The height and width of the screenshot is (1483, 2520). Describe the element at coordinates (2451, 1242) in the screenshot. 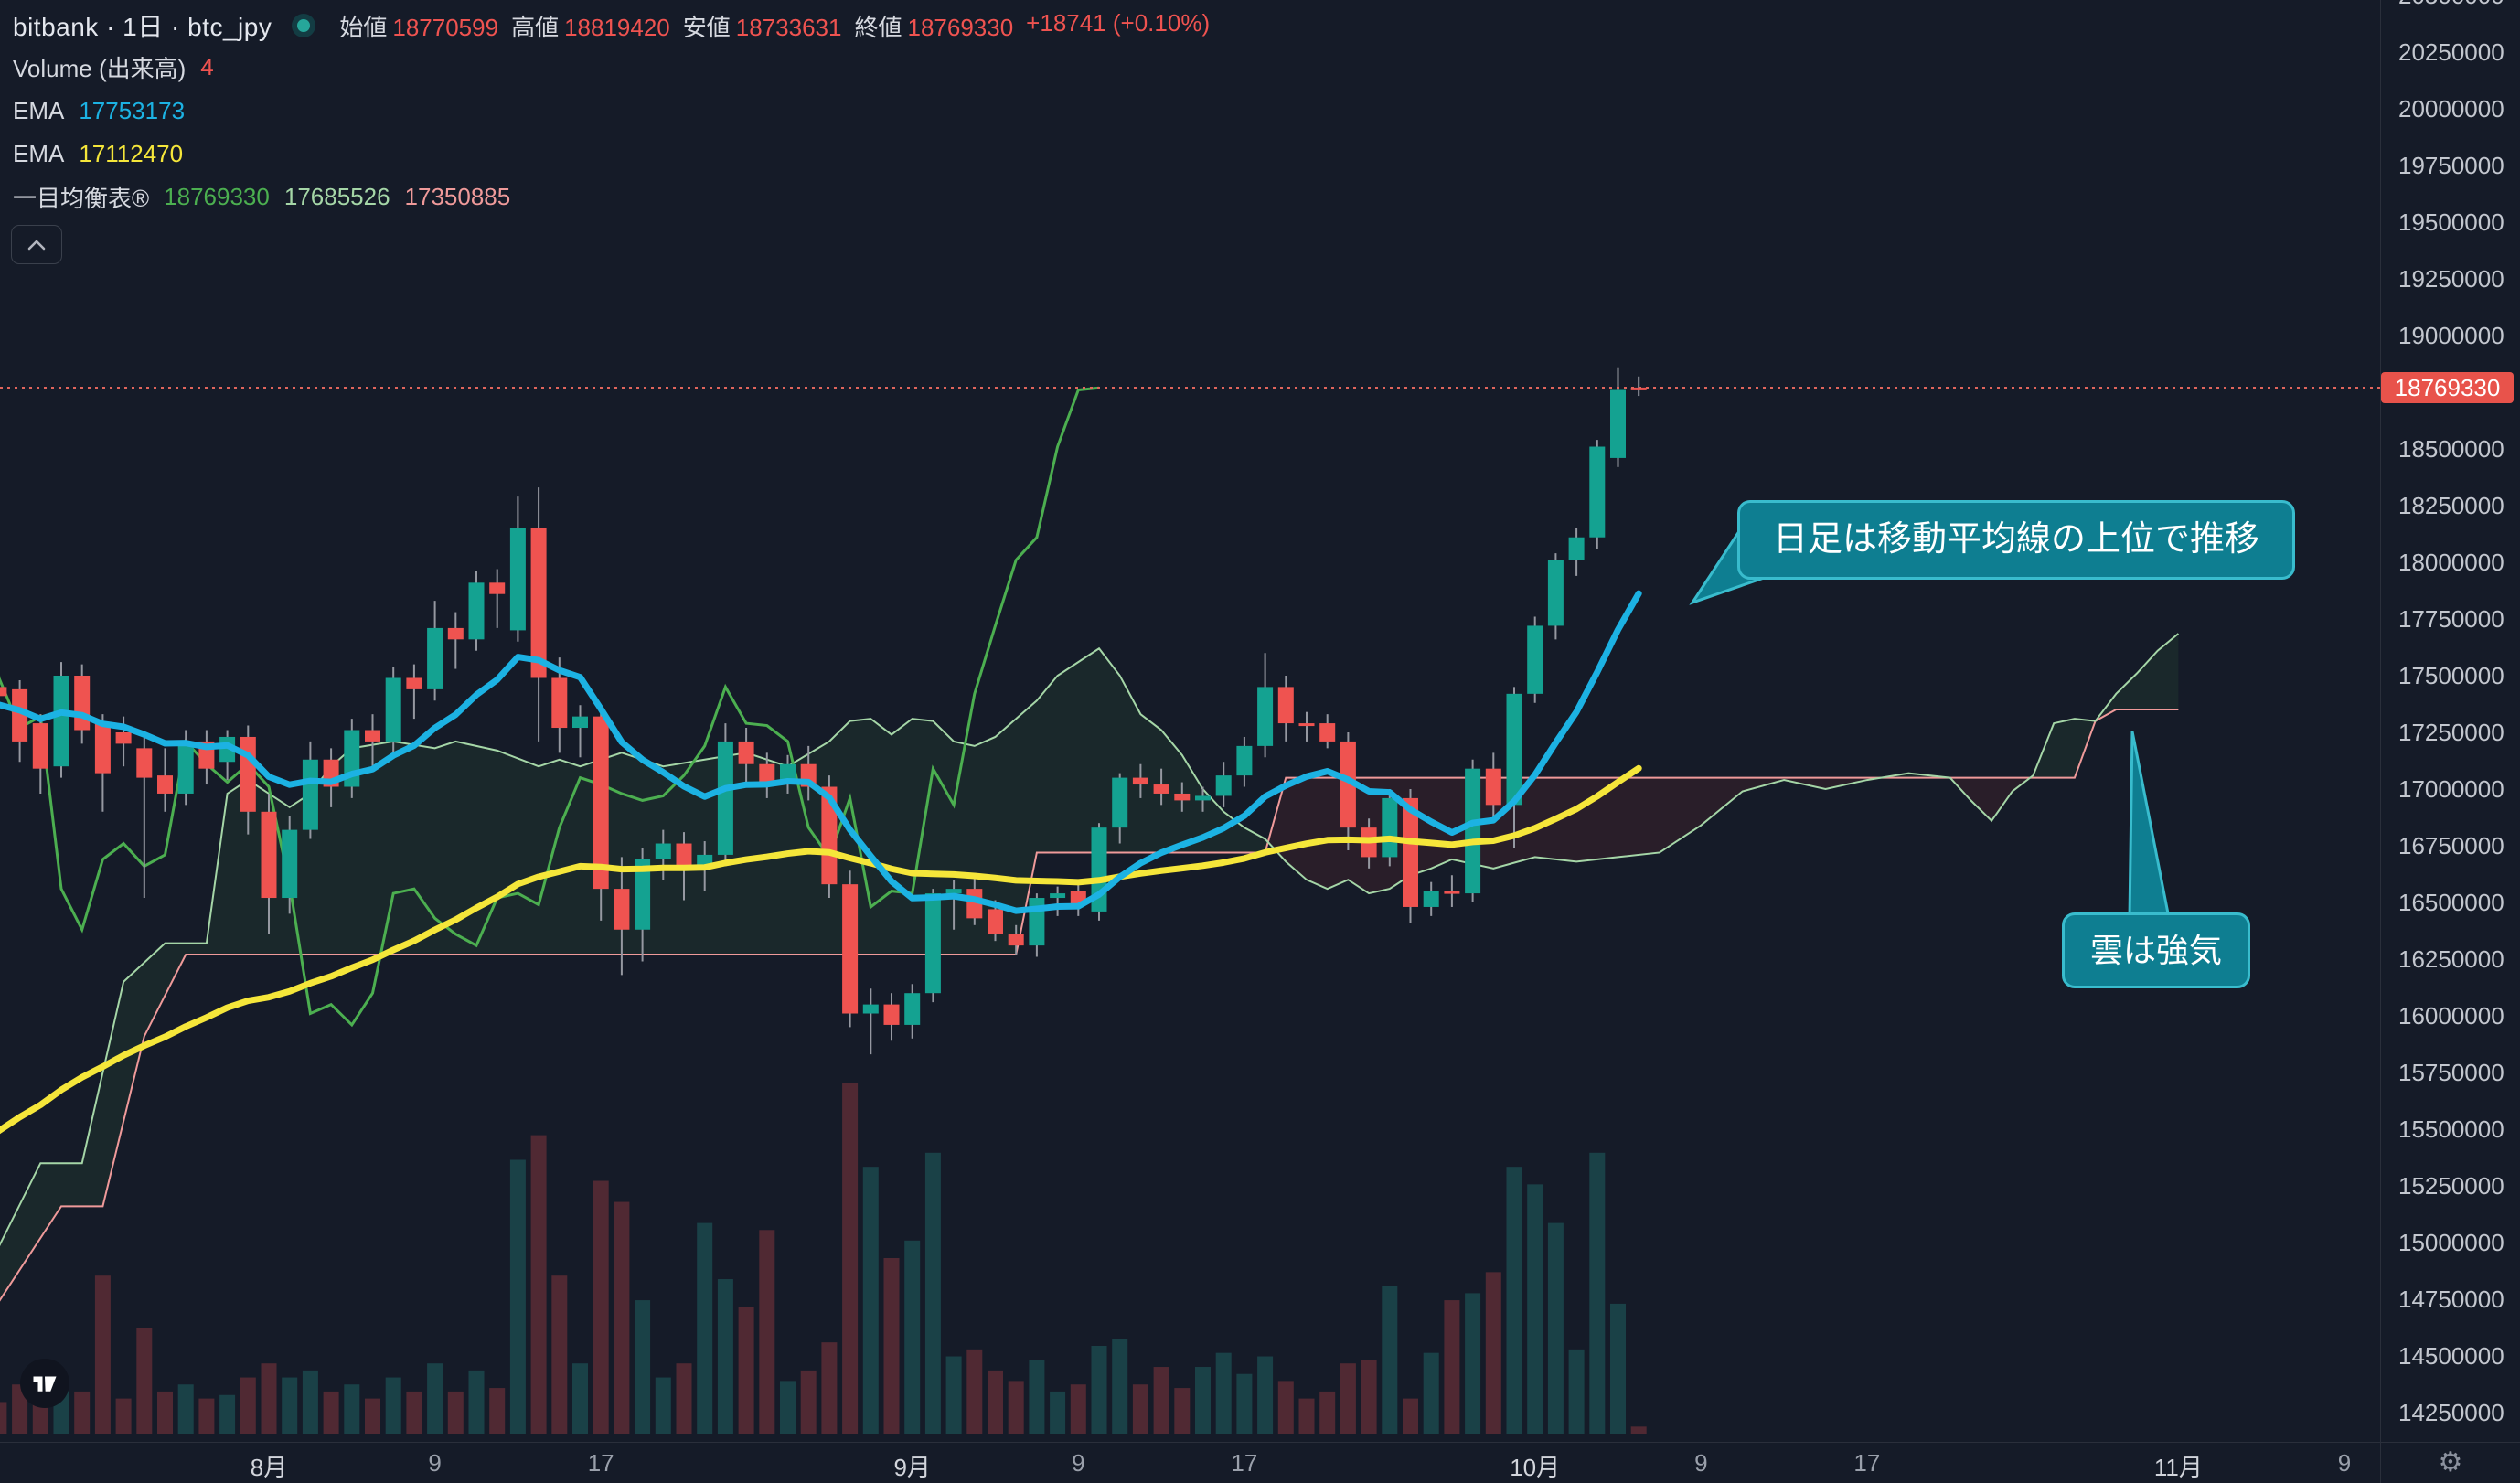

I see `price-tick-label: 15000000` at that location.